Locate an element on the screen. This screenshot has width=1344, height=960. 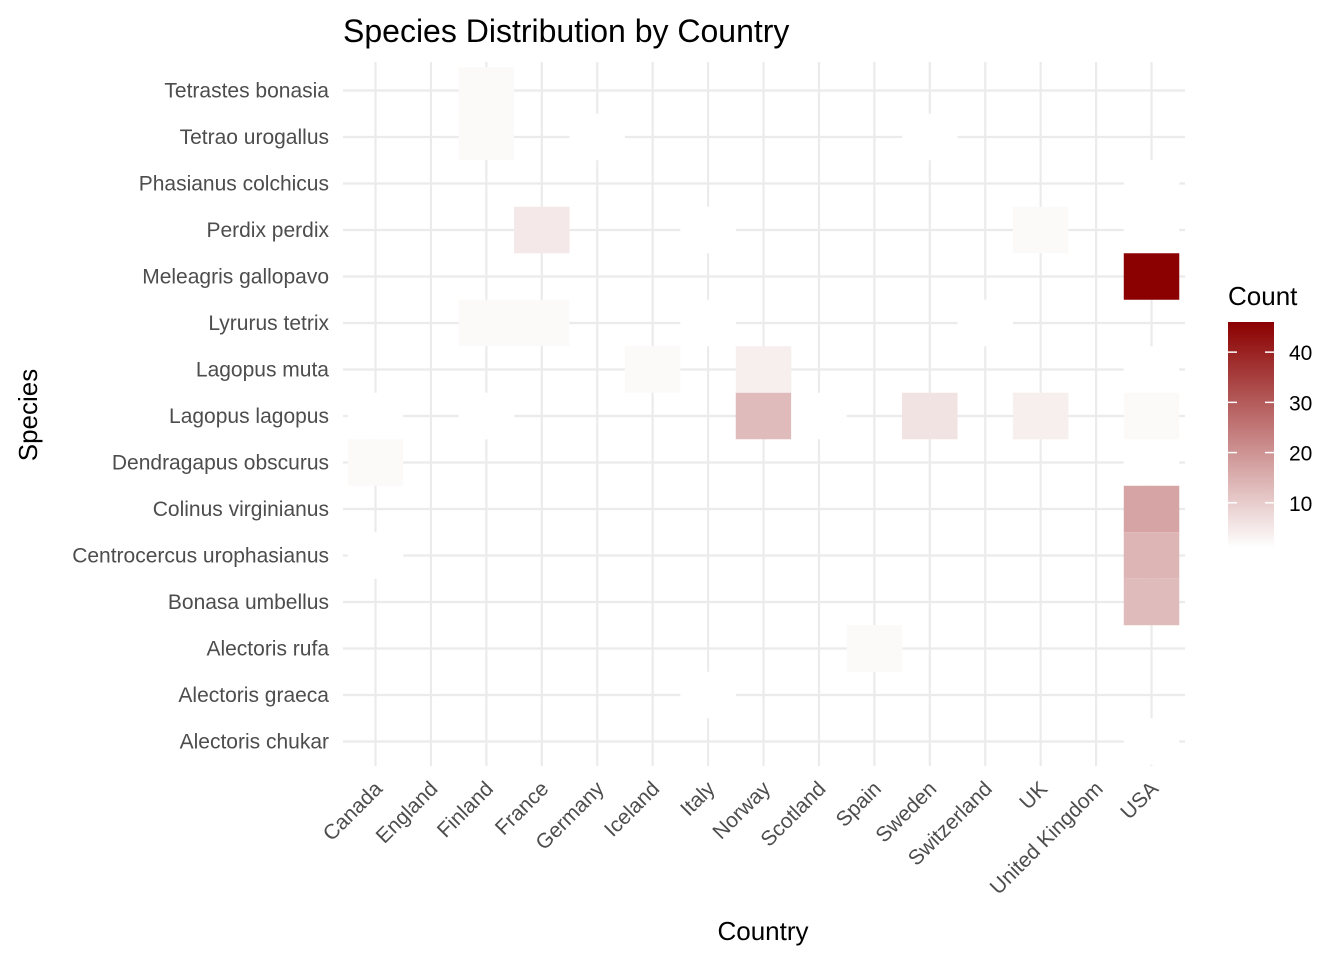
y-tick-label: Centrocercus urophasianus is located at coordinates (200, 556).